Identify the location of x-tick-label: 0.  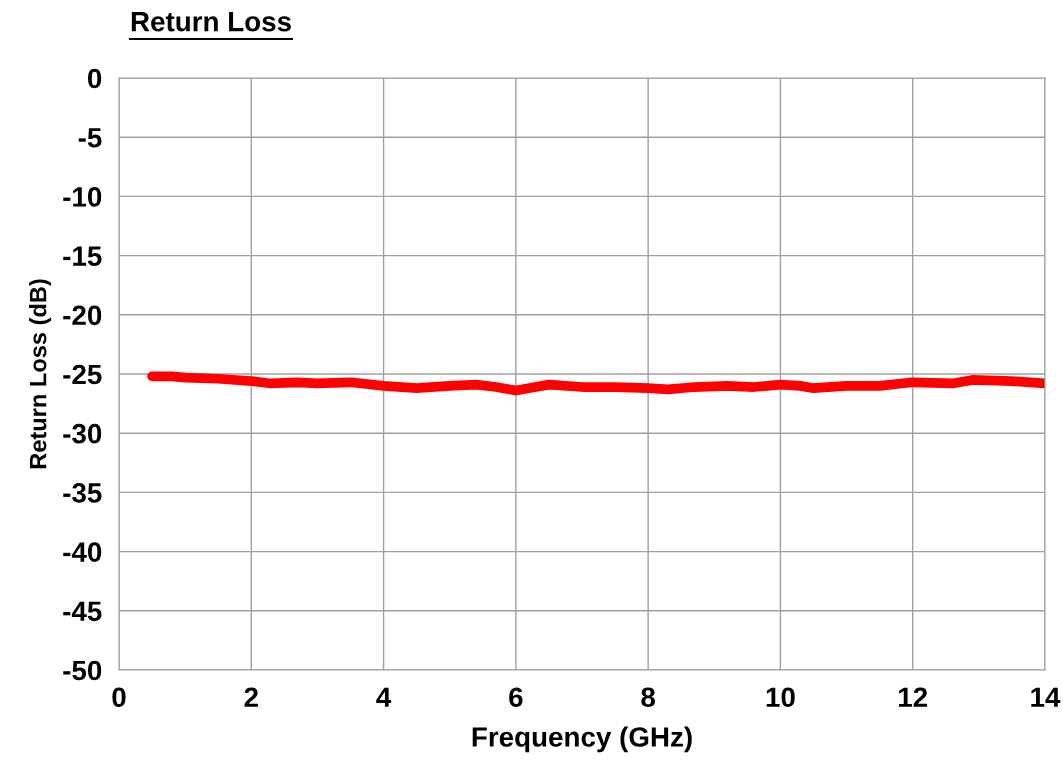
(119, 697).